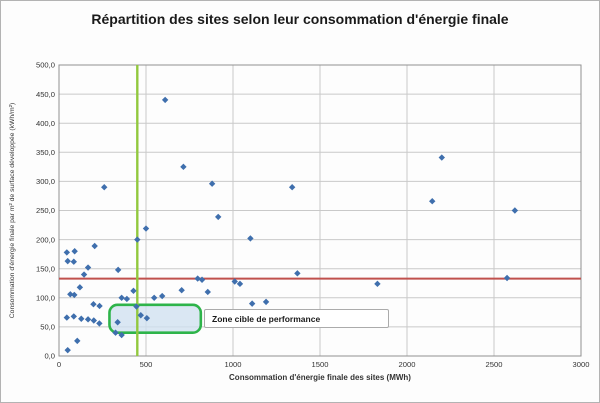 The image size is (600, 403). I want to click on x-tick-label: 2000, so click(407, 364).